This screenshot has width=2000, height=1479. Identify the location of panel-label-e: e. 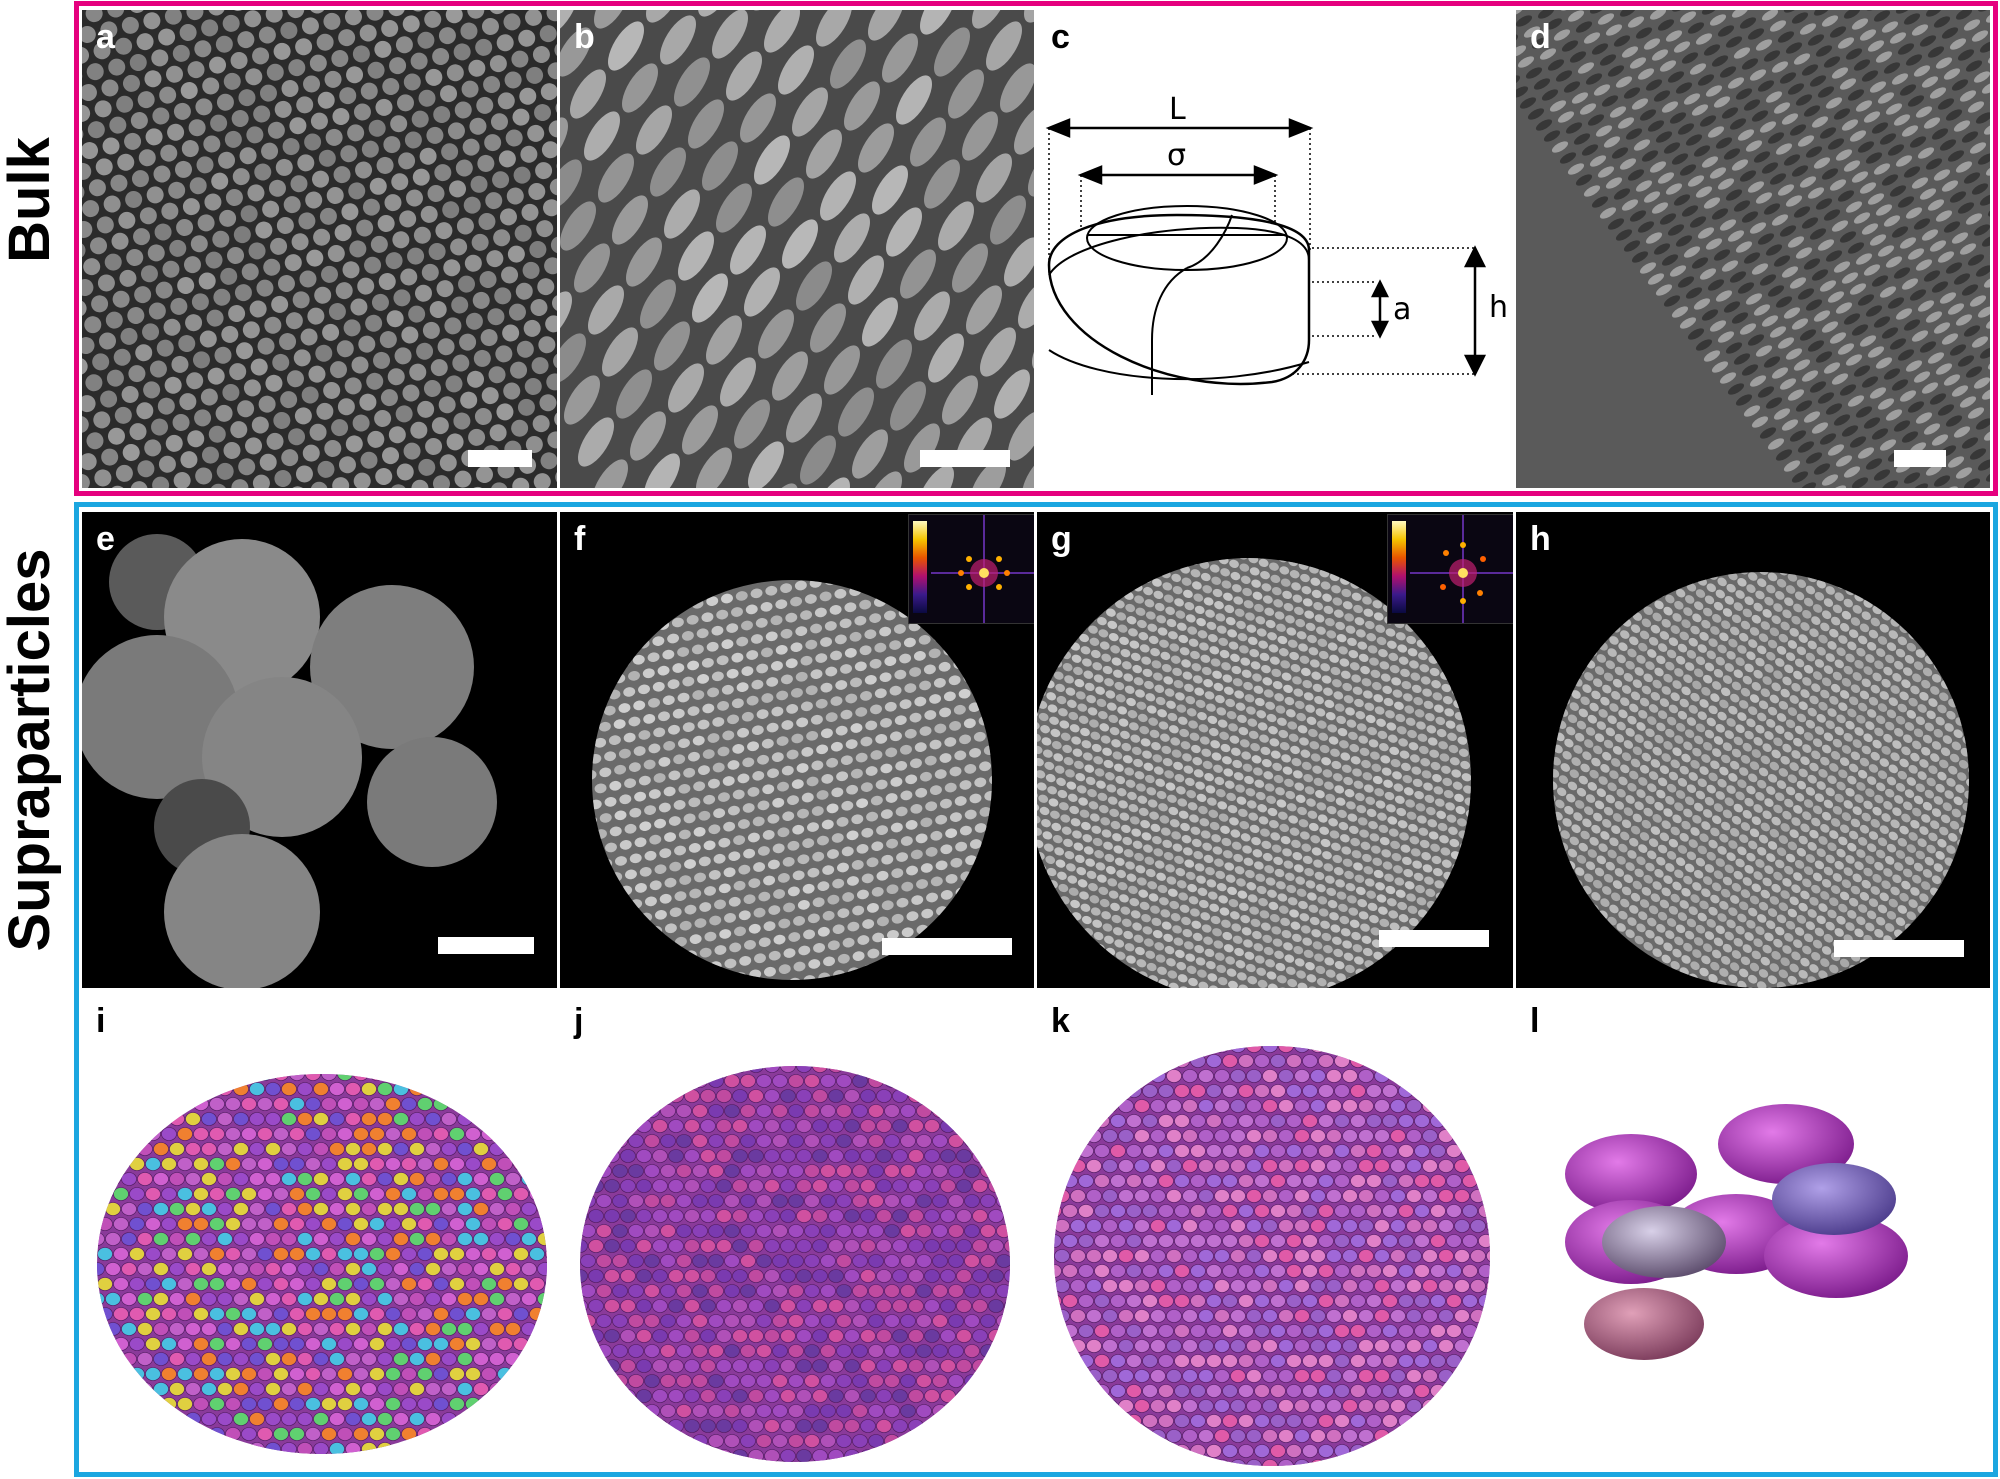
(105, 539).